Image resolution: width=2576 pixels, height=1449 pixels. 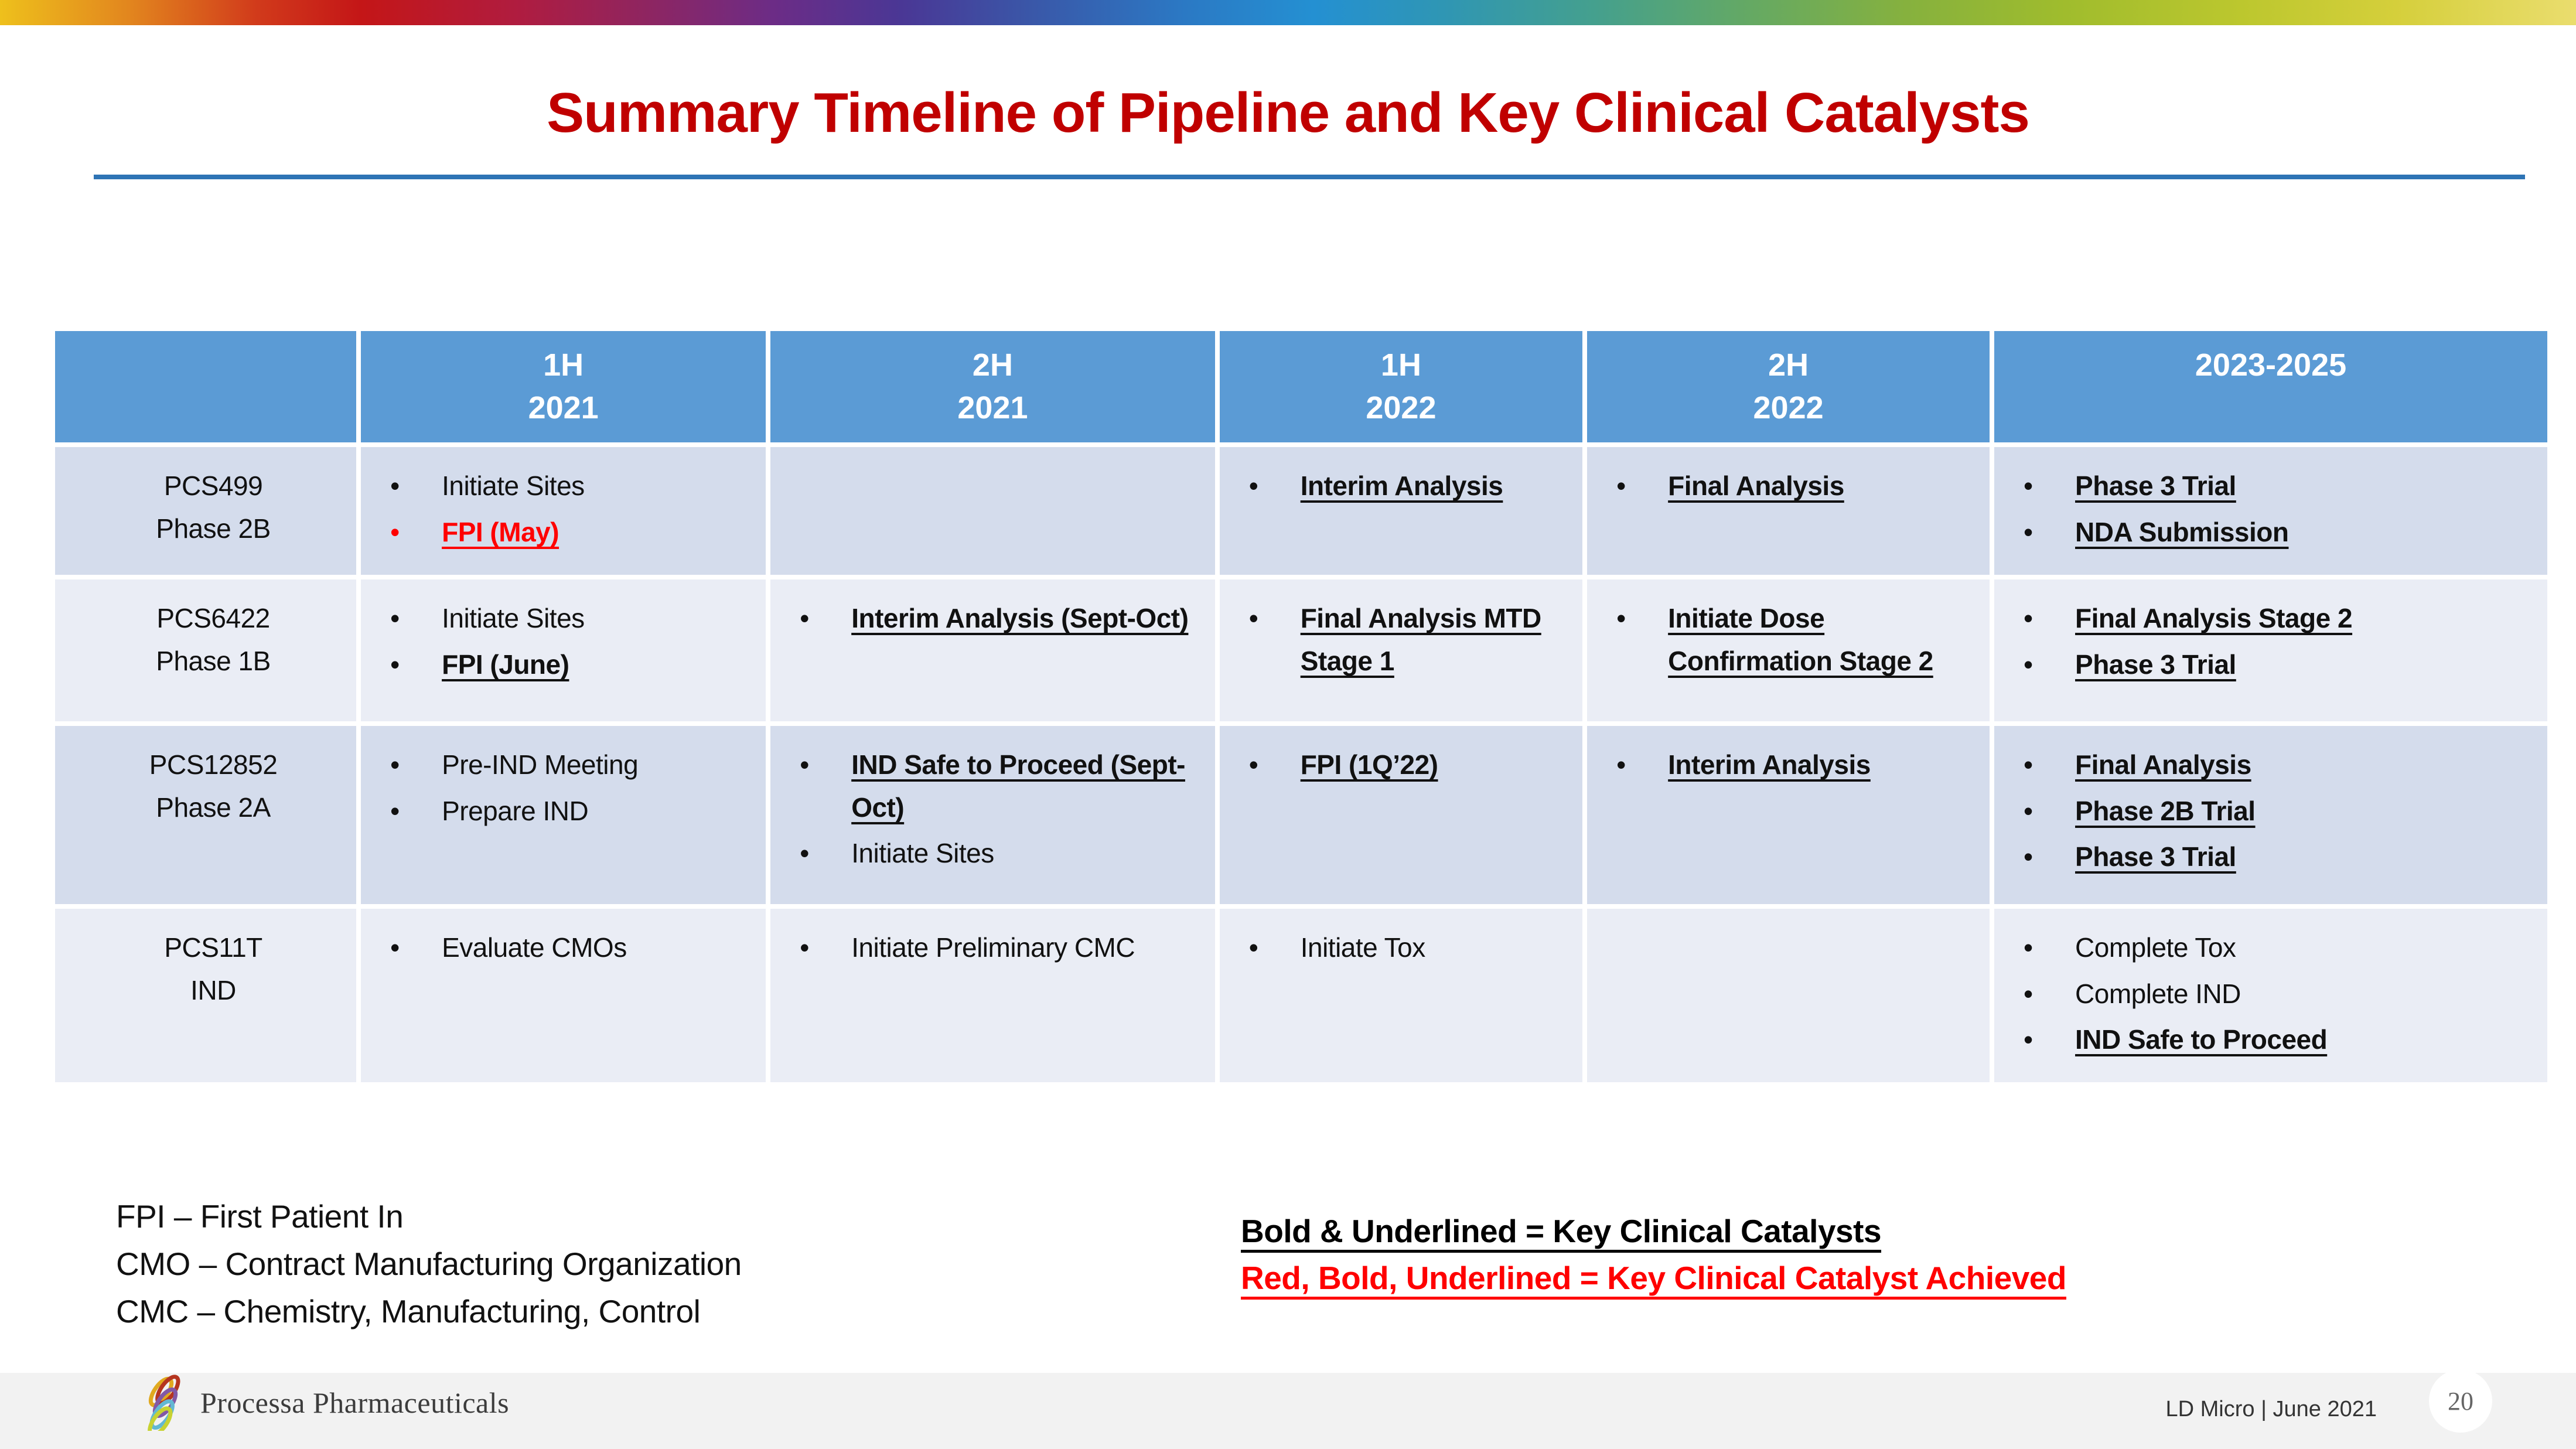 I want to click on header-cell-blank, so click(x=206, y=386).